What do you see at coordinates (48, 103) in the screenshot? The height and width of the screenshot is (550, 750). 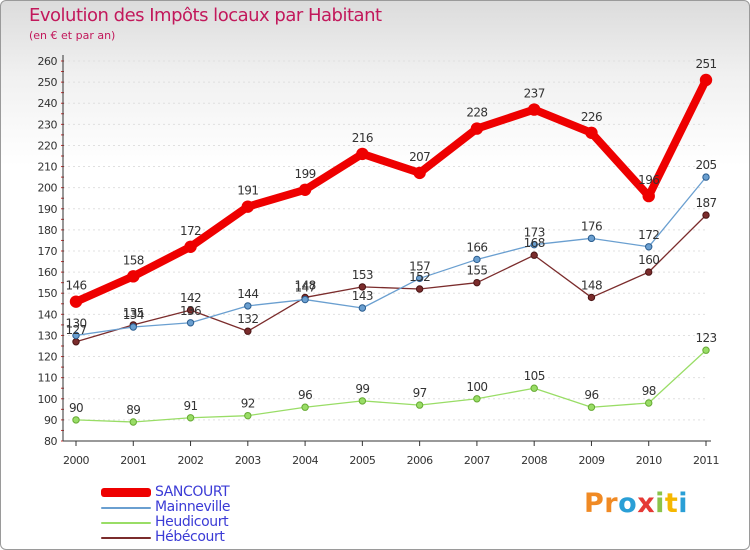 I see `y-tick-label: 240` at bounding box center [48, 103].